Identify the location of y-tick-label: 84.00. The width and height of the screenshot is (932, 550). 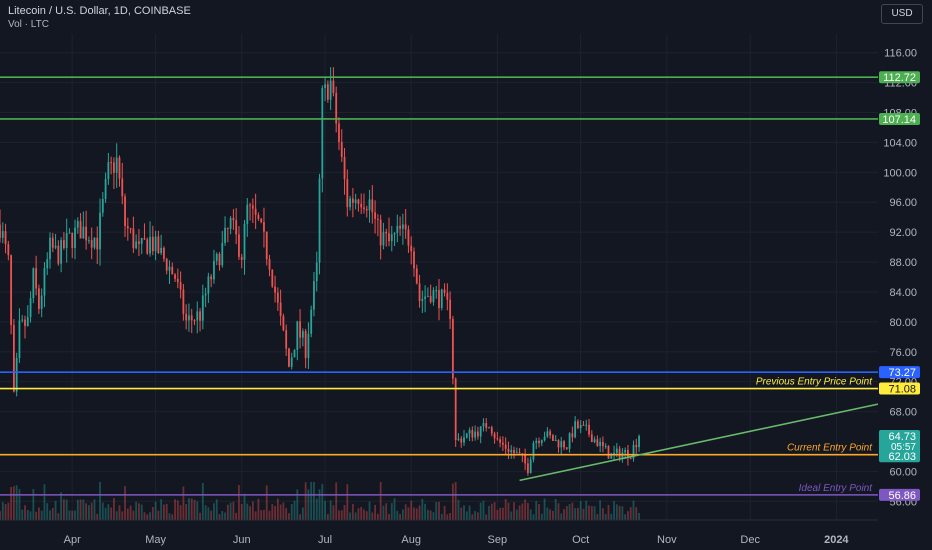
(903, 293).